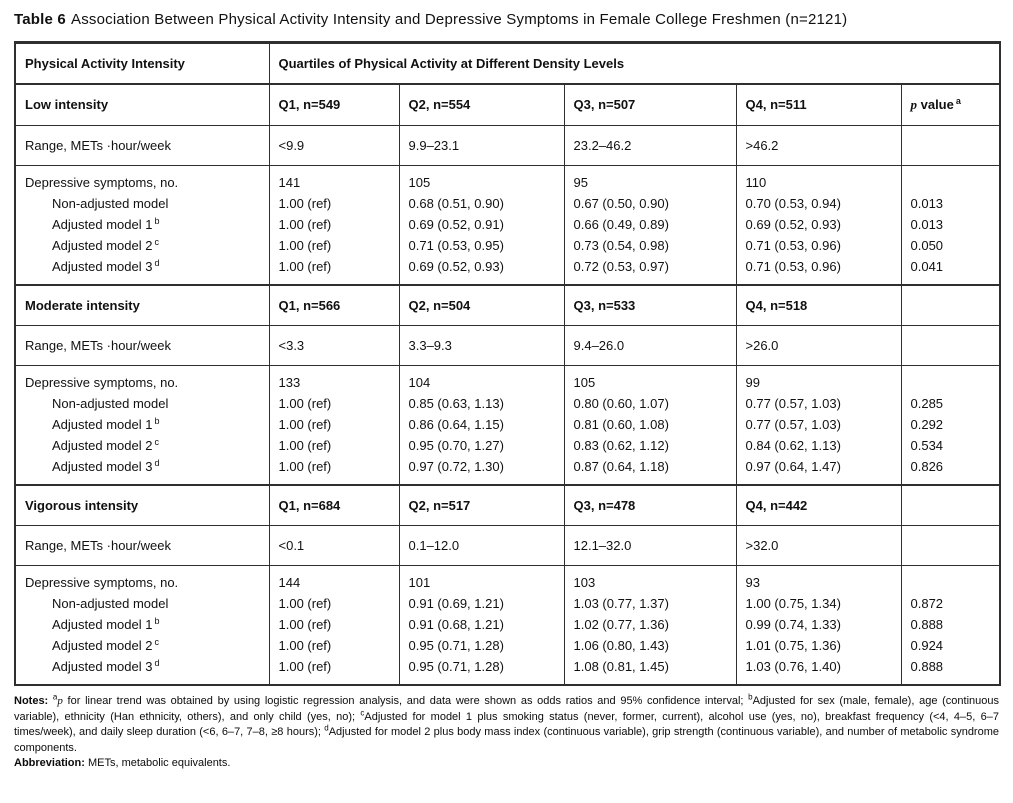 The height and width of the screenshot is (803, 1013). Describe the element at coordinates (818, 305) in the screenshot. I see `quartile-header: Q4, n=518` at that location.